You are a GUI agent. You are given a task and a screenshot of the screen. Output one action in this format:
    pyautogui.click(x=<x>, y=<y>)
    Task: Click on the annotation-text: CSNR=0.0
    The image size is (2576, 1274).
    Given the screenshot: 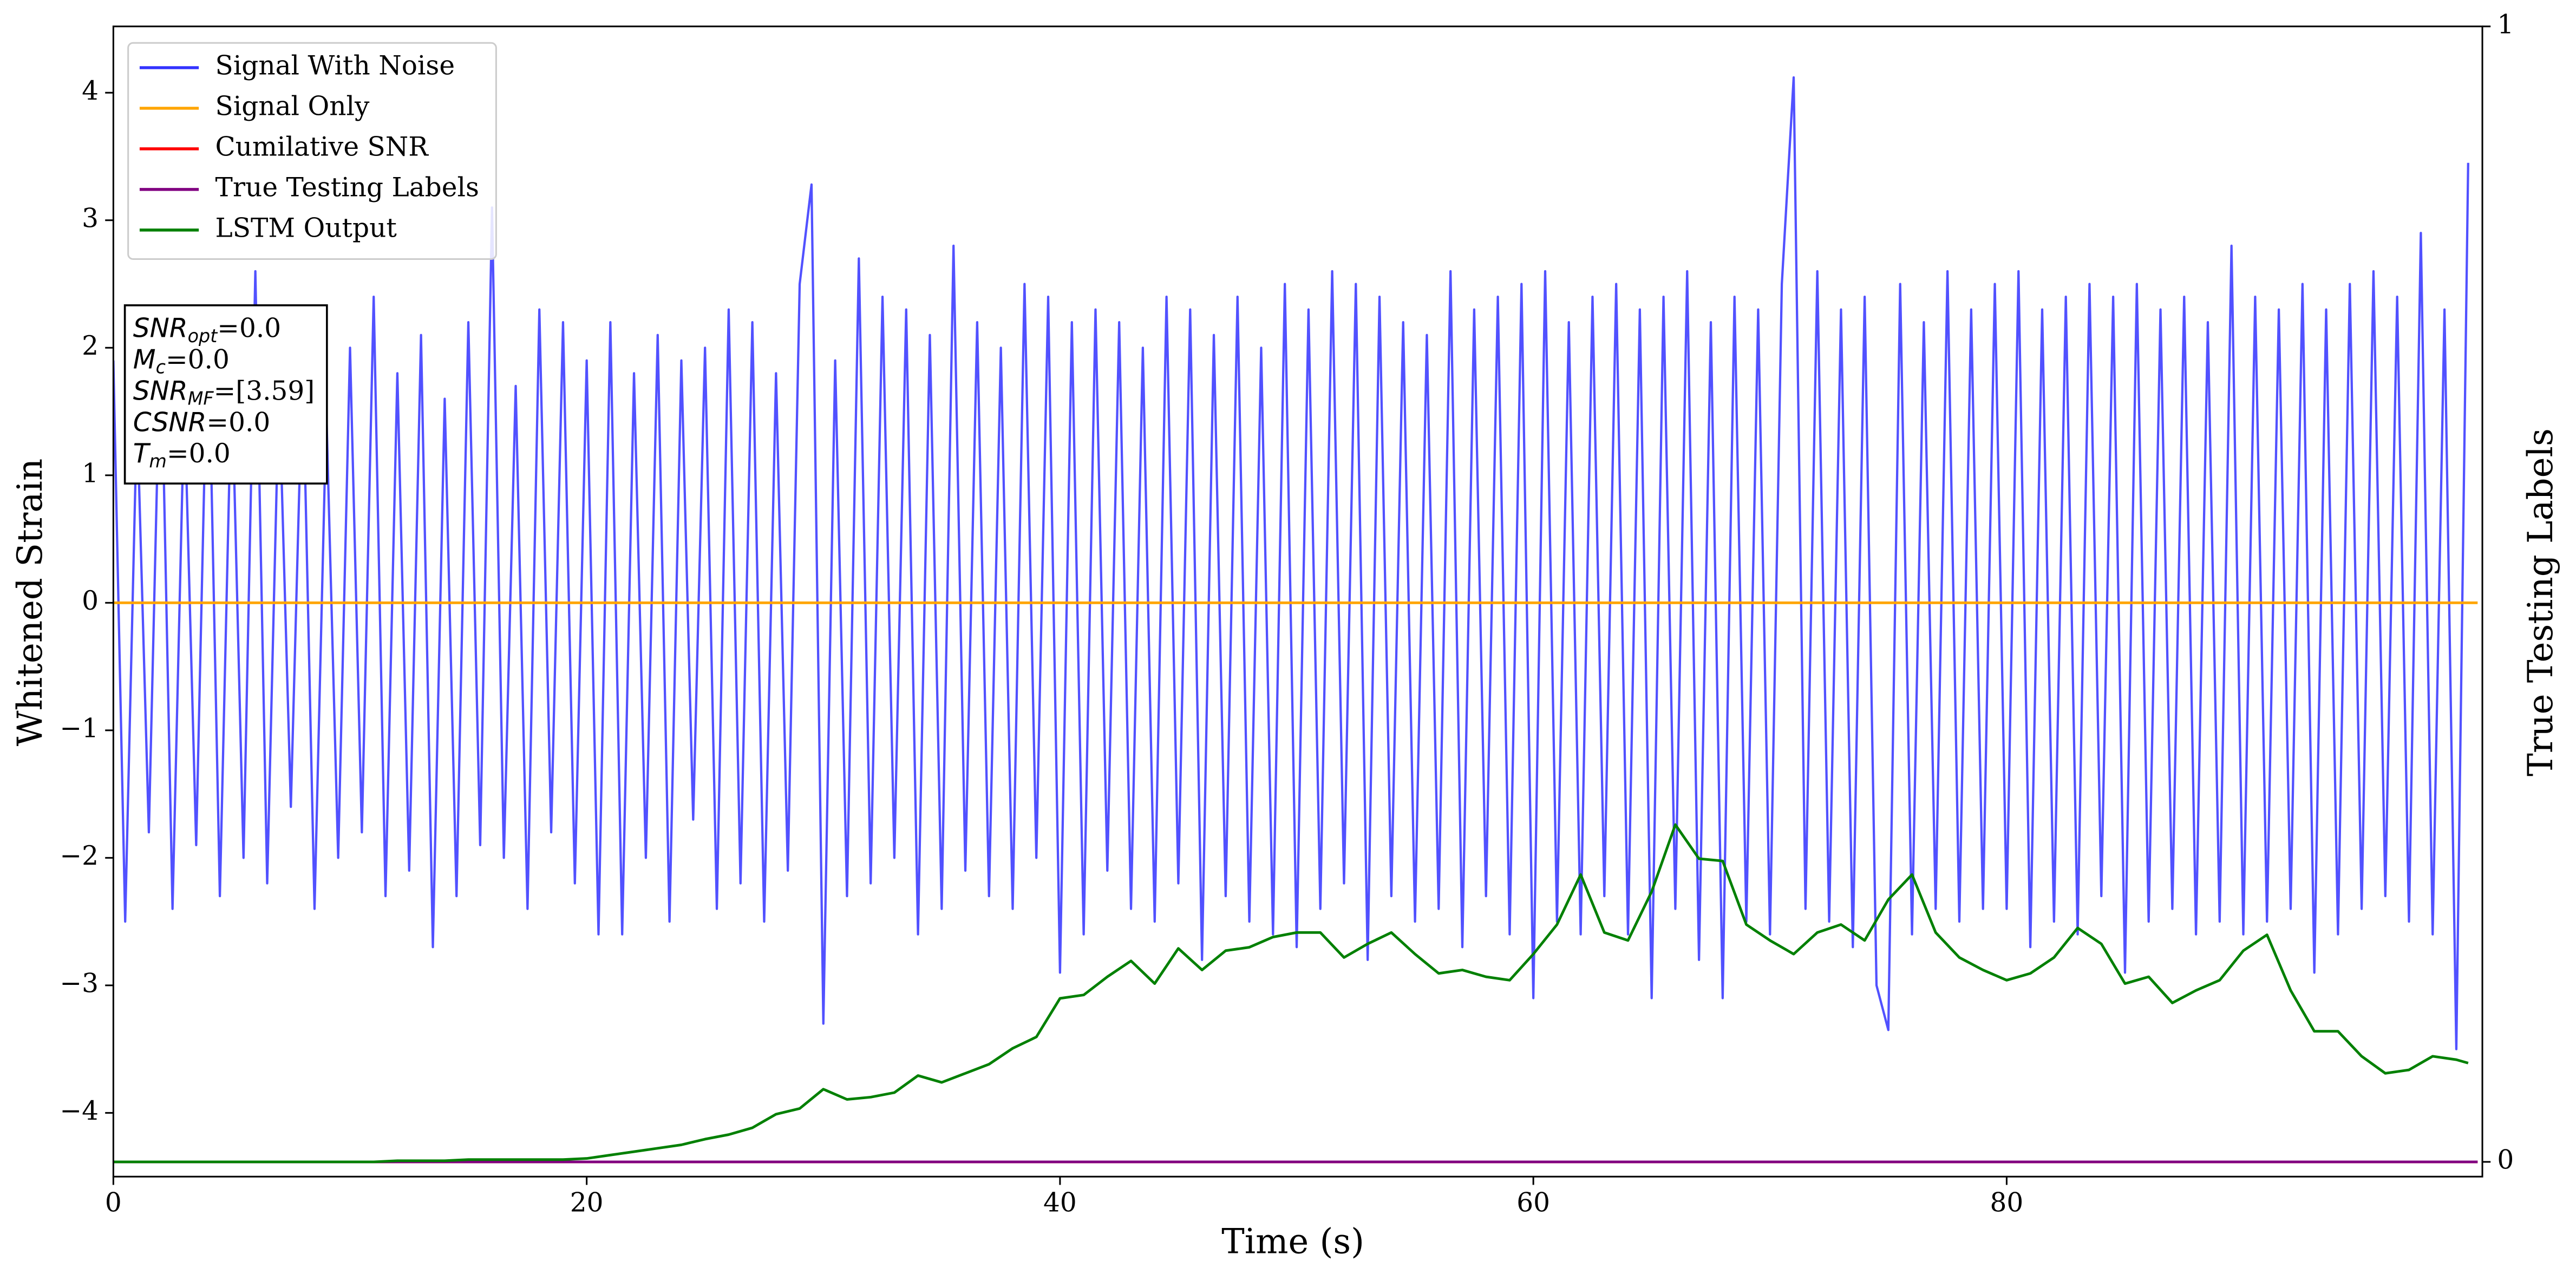 What is the action you would take?
    pyautogui.click(x=202, y=422)
    